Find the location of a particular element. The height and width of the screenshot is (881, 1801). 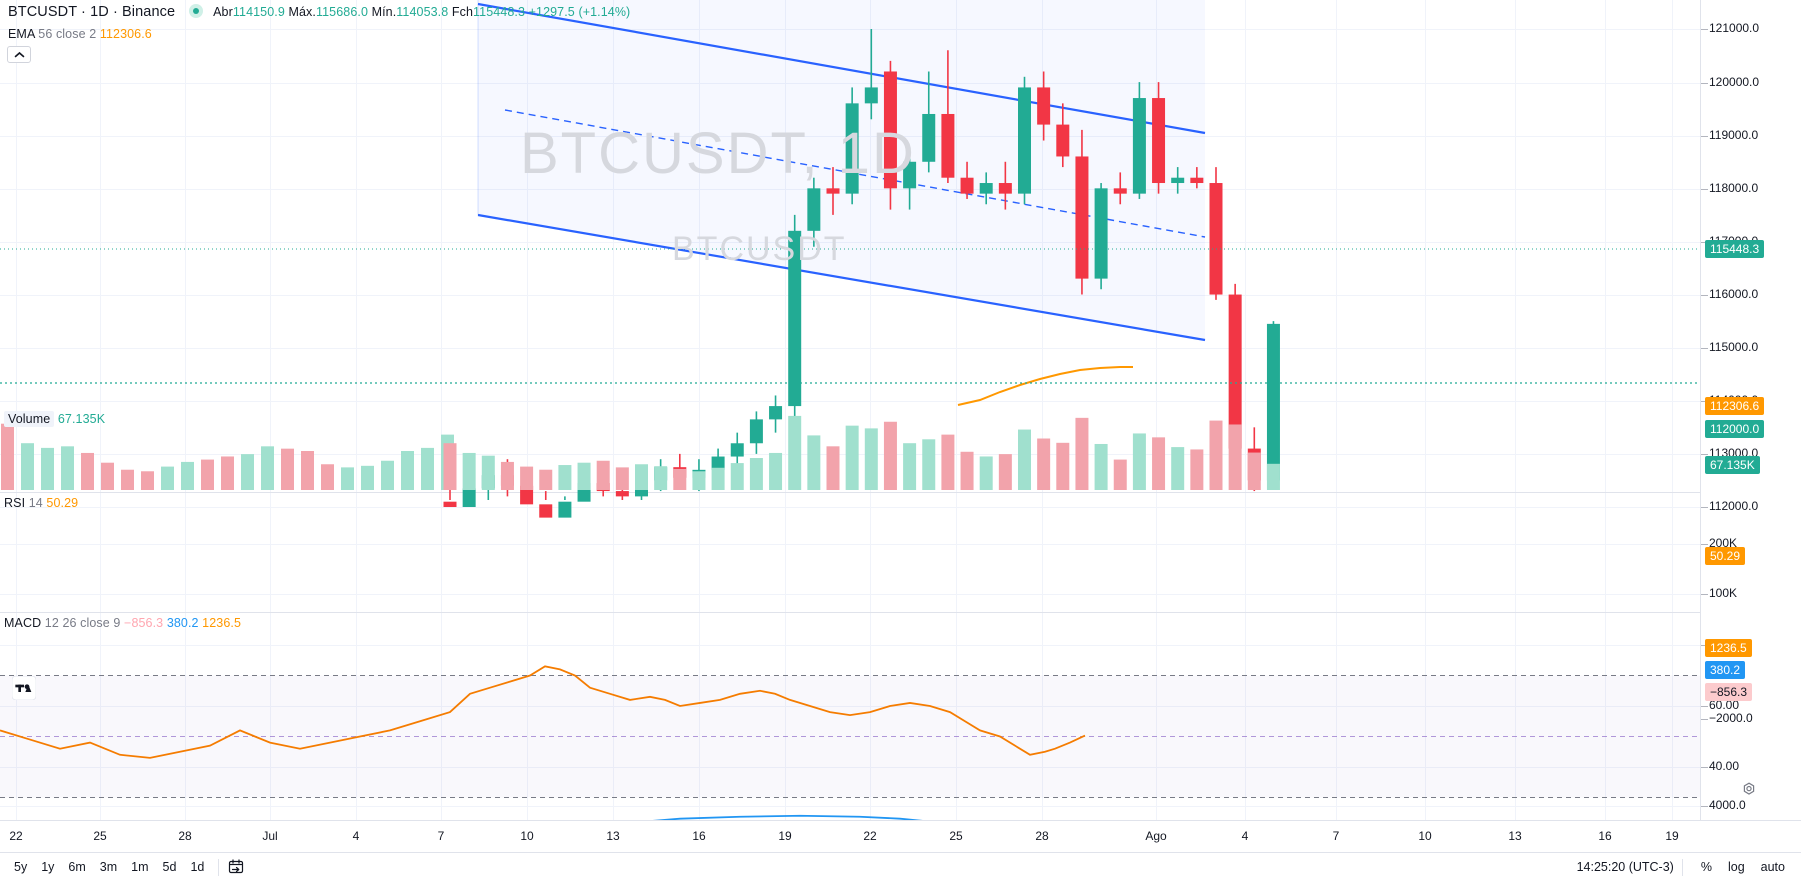

tradingview-logo-icon is located at coordinates (24, 688).